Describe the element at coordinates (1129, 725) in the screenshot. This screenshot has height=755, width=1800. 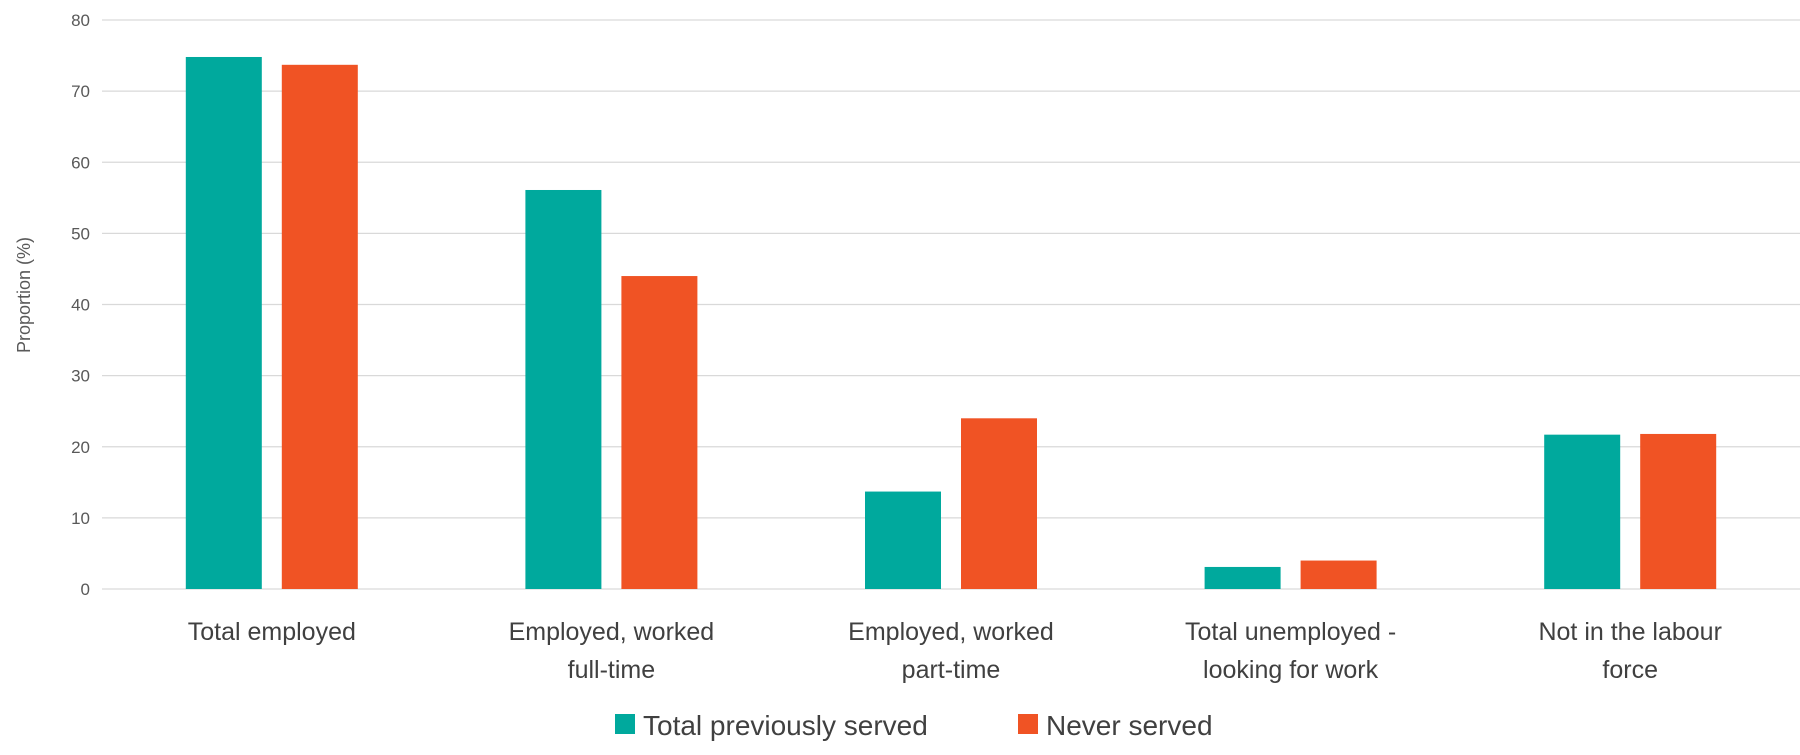
I see `legend-label: Never served` at that location.